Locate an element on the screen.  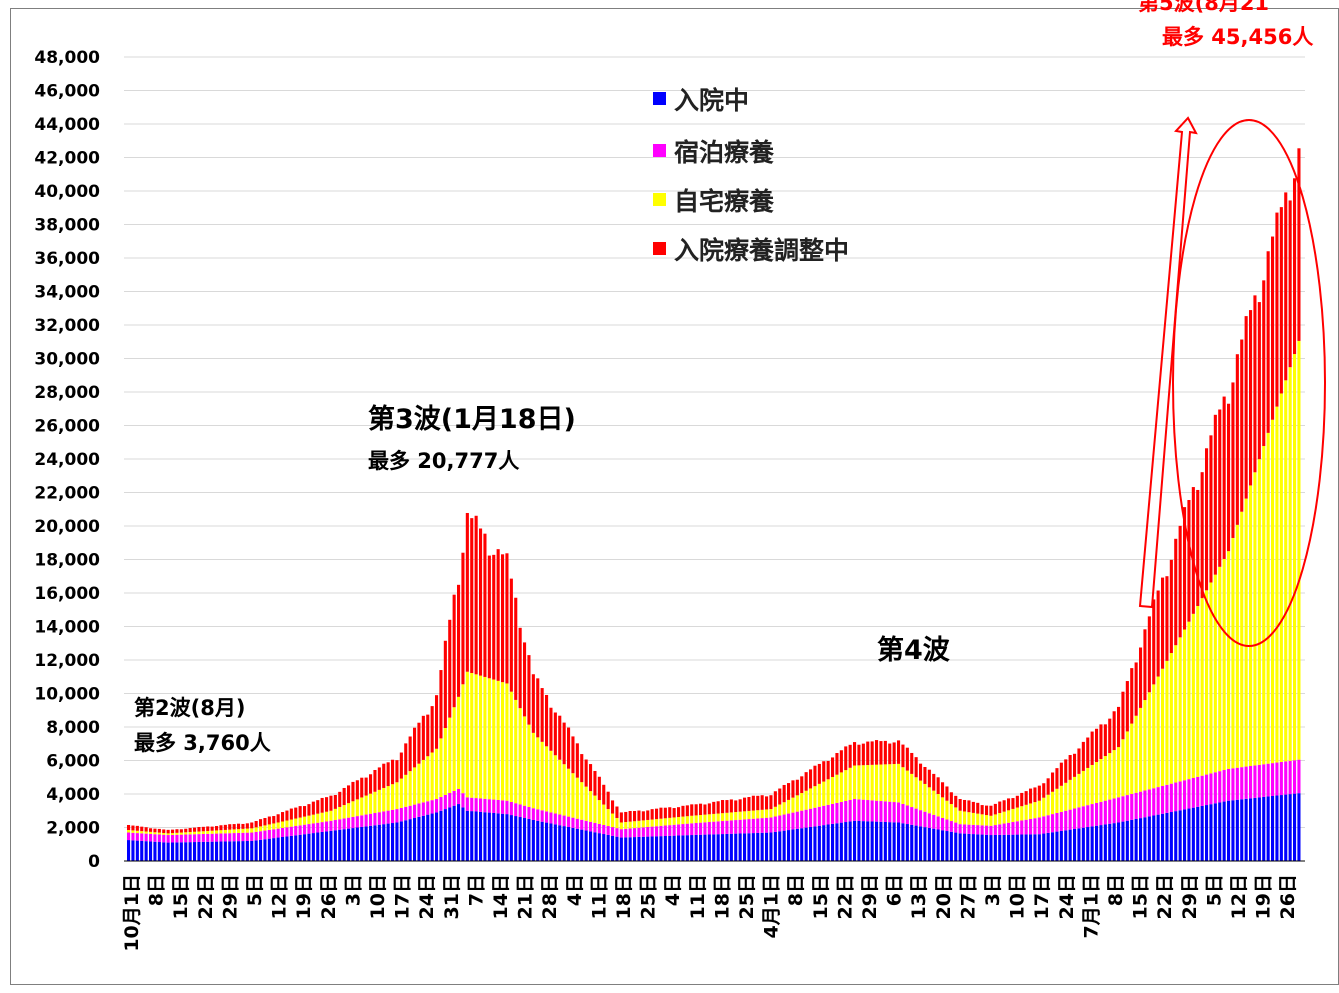
x-tick-label: 25日 is located at coordinates (747, 896).